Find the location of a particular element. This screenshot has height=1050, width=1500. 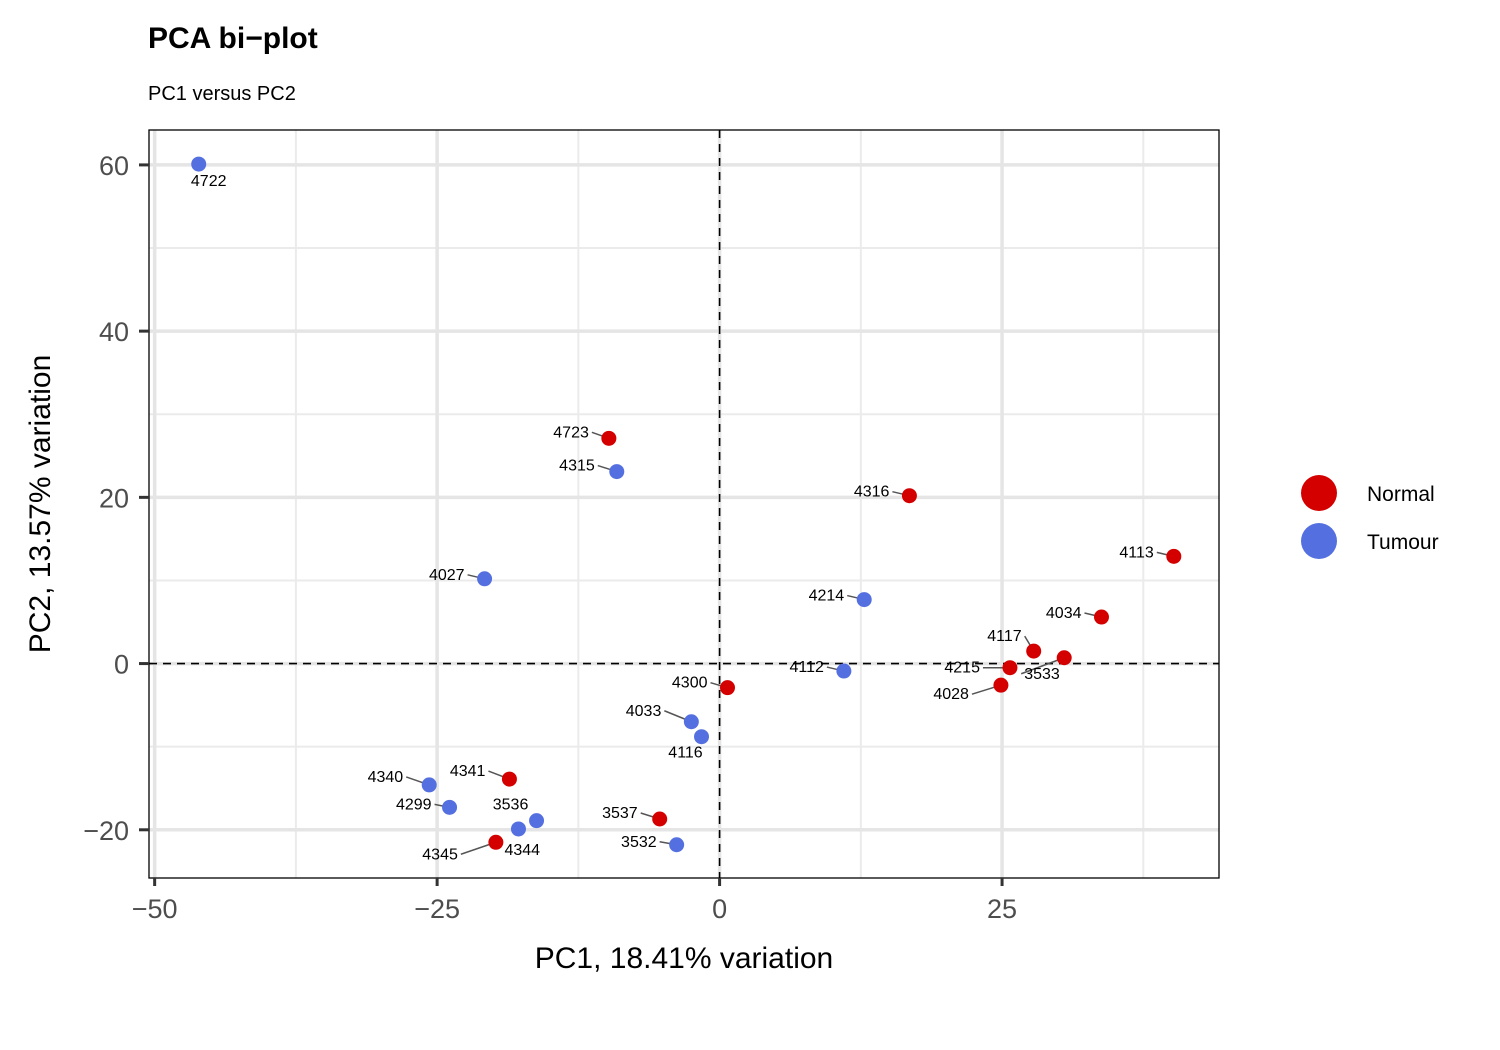

y-axis-label: PC2, 13.57% variation is located at coordinates (40, 504).